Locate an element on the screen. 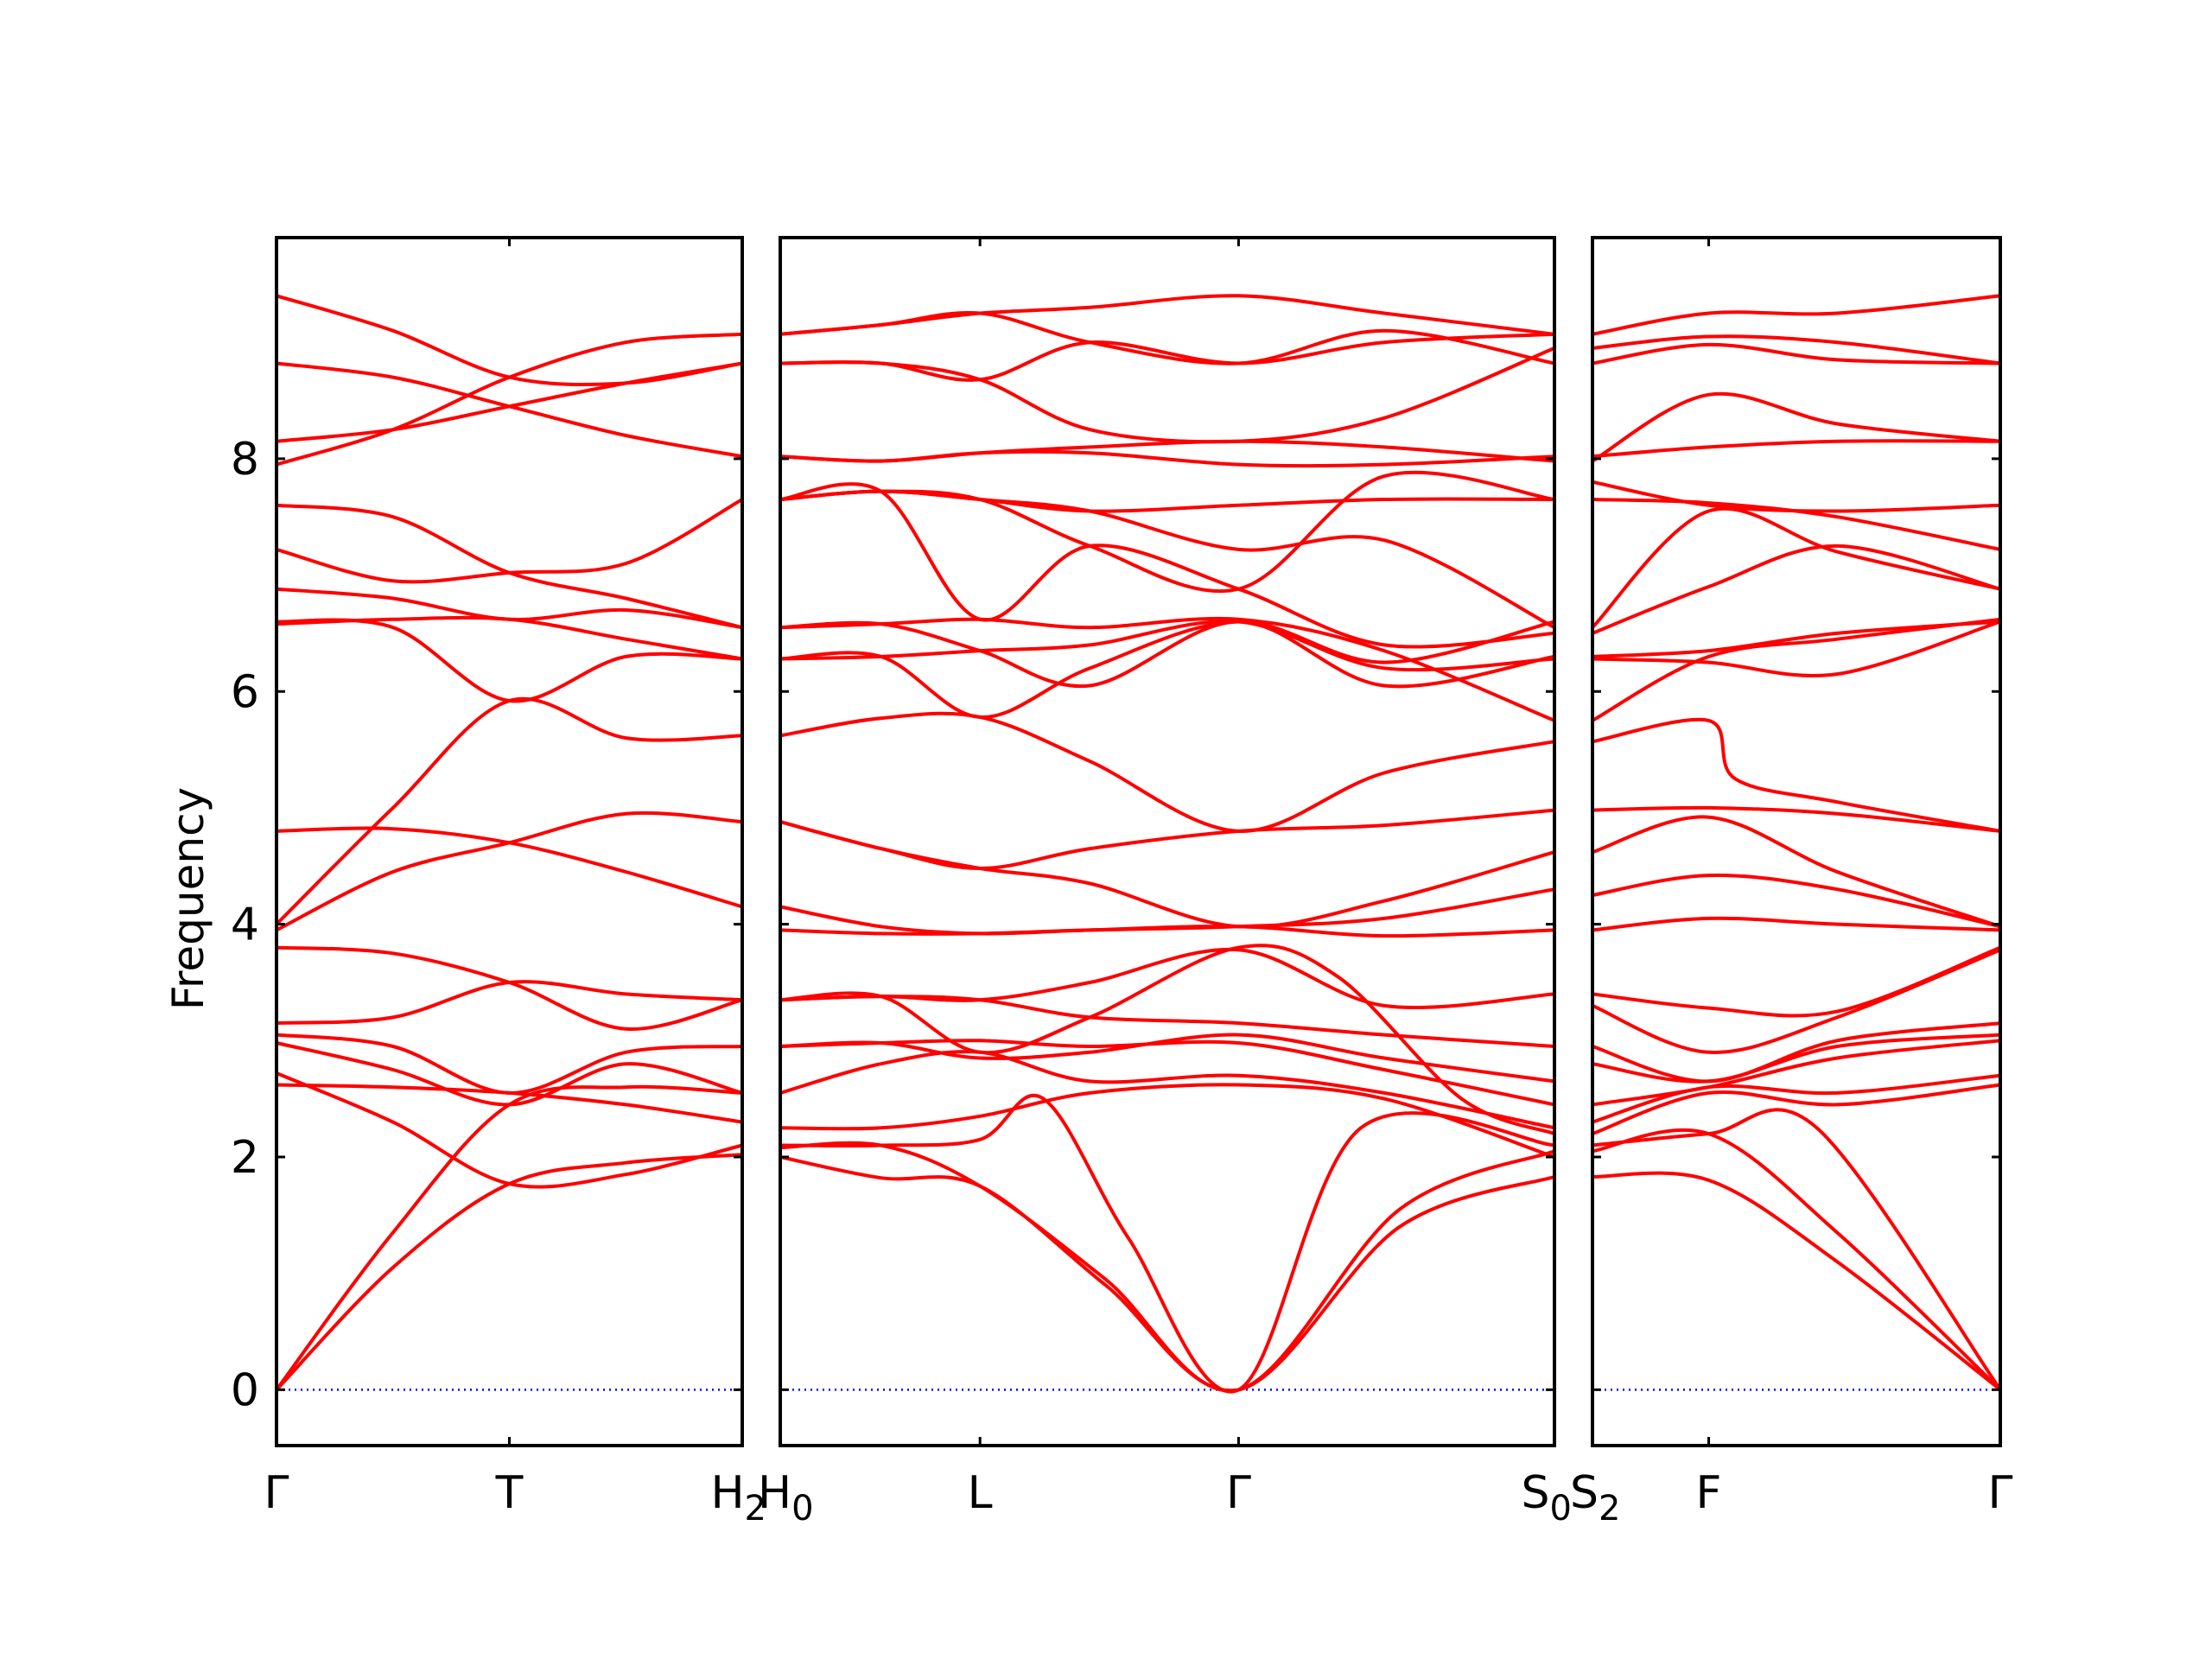 The height and width of the screenshot is (1659, 2212). panel-frame is located at coordinates (1796, 841).